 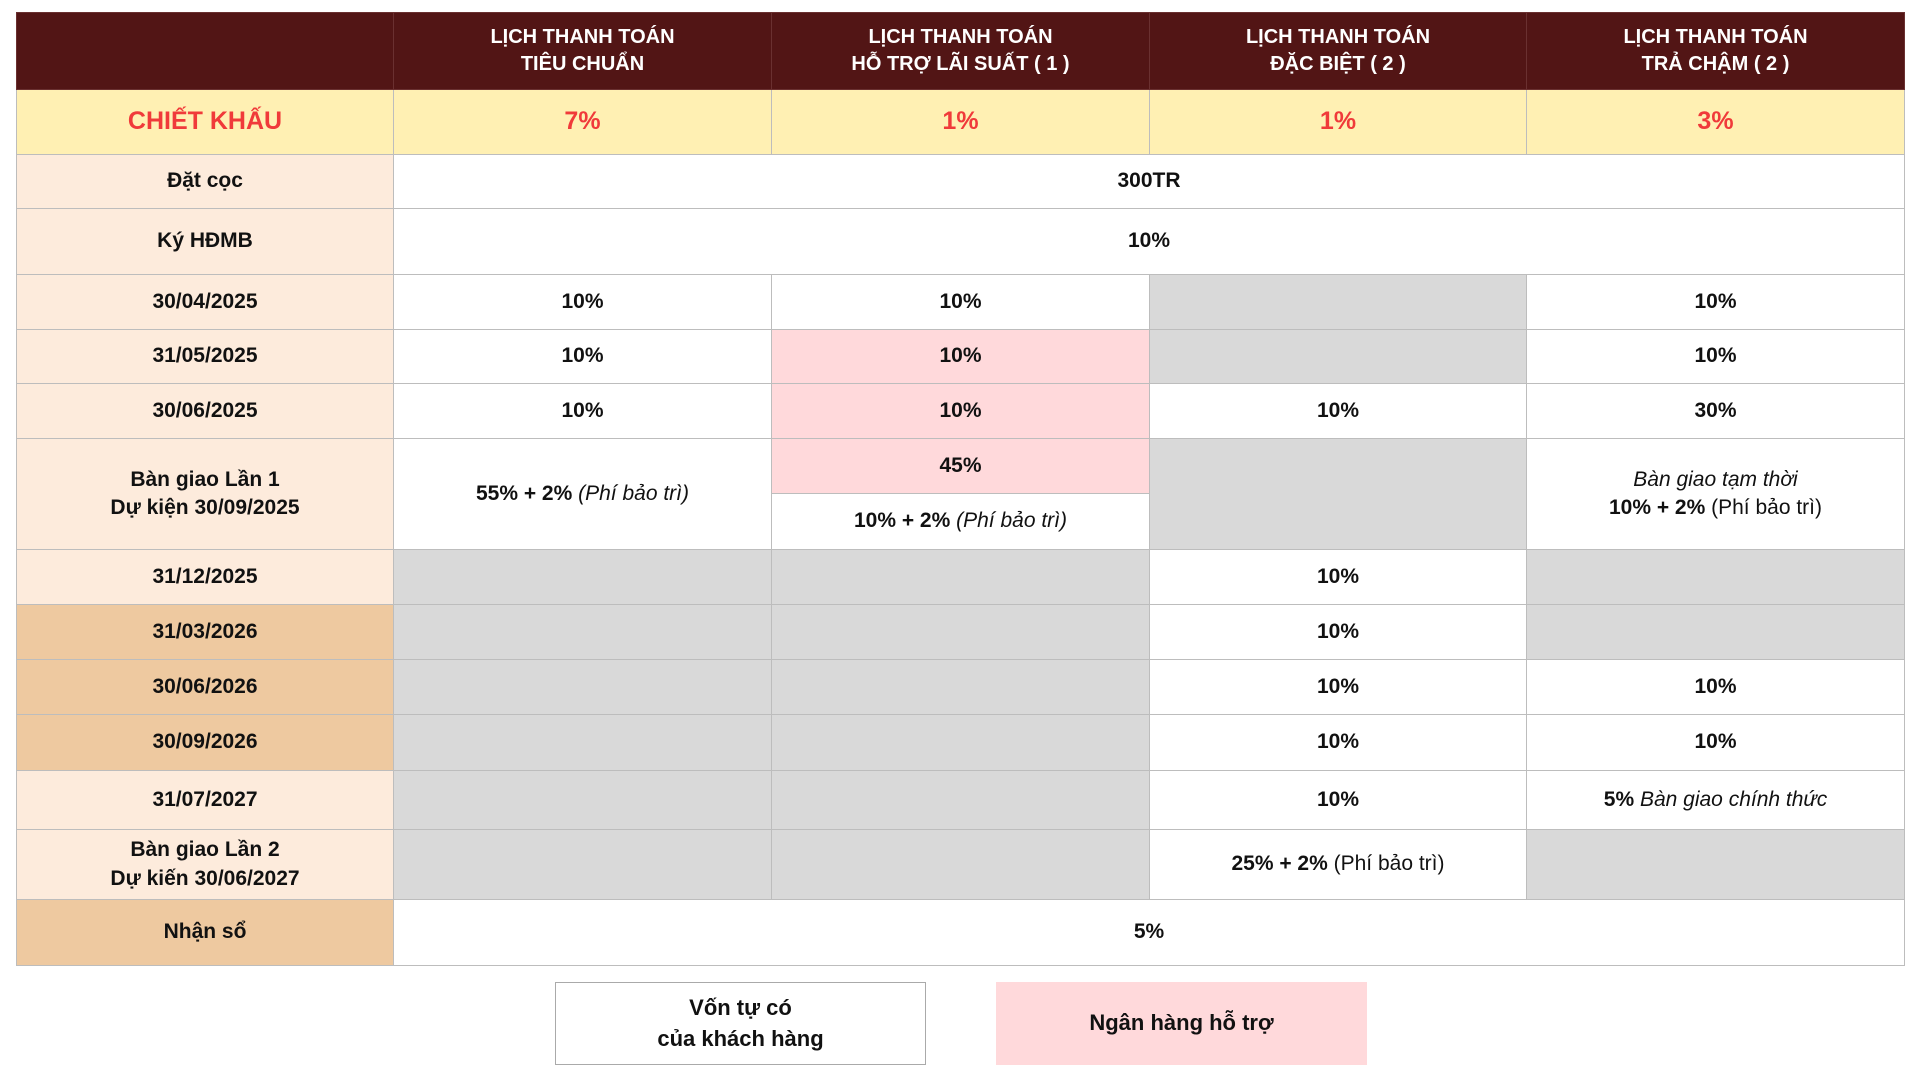 What do you see at coordinates (205, 181) in the screenshot?
I see `row-label: Đặt cọc` at bounding box center [205, 181].